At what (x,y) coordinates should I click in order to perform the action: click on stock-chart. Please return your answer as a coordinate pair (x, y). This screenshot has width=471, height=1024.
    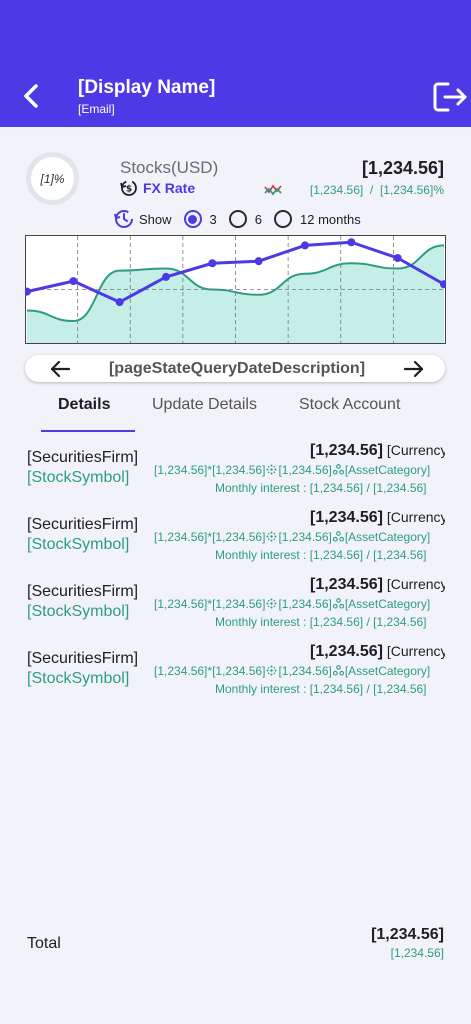
    Looking at the image, I should click on (235, 289).